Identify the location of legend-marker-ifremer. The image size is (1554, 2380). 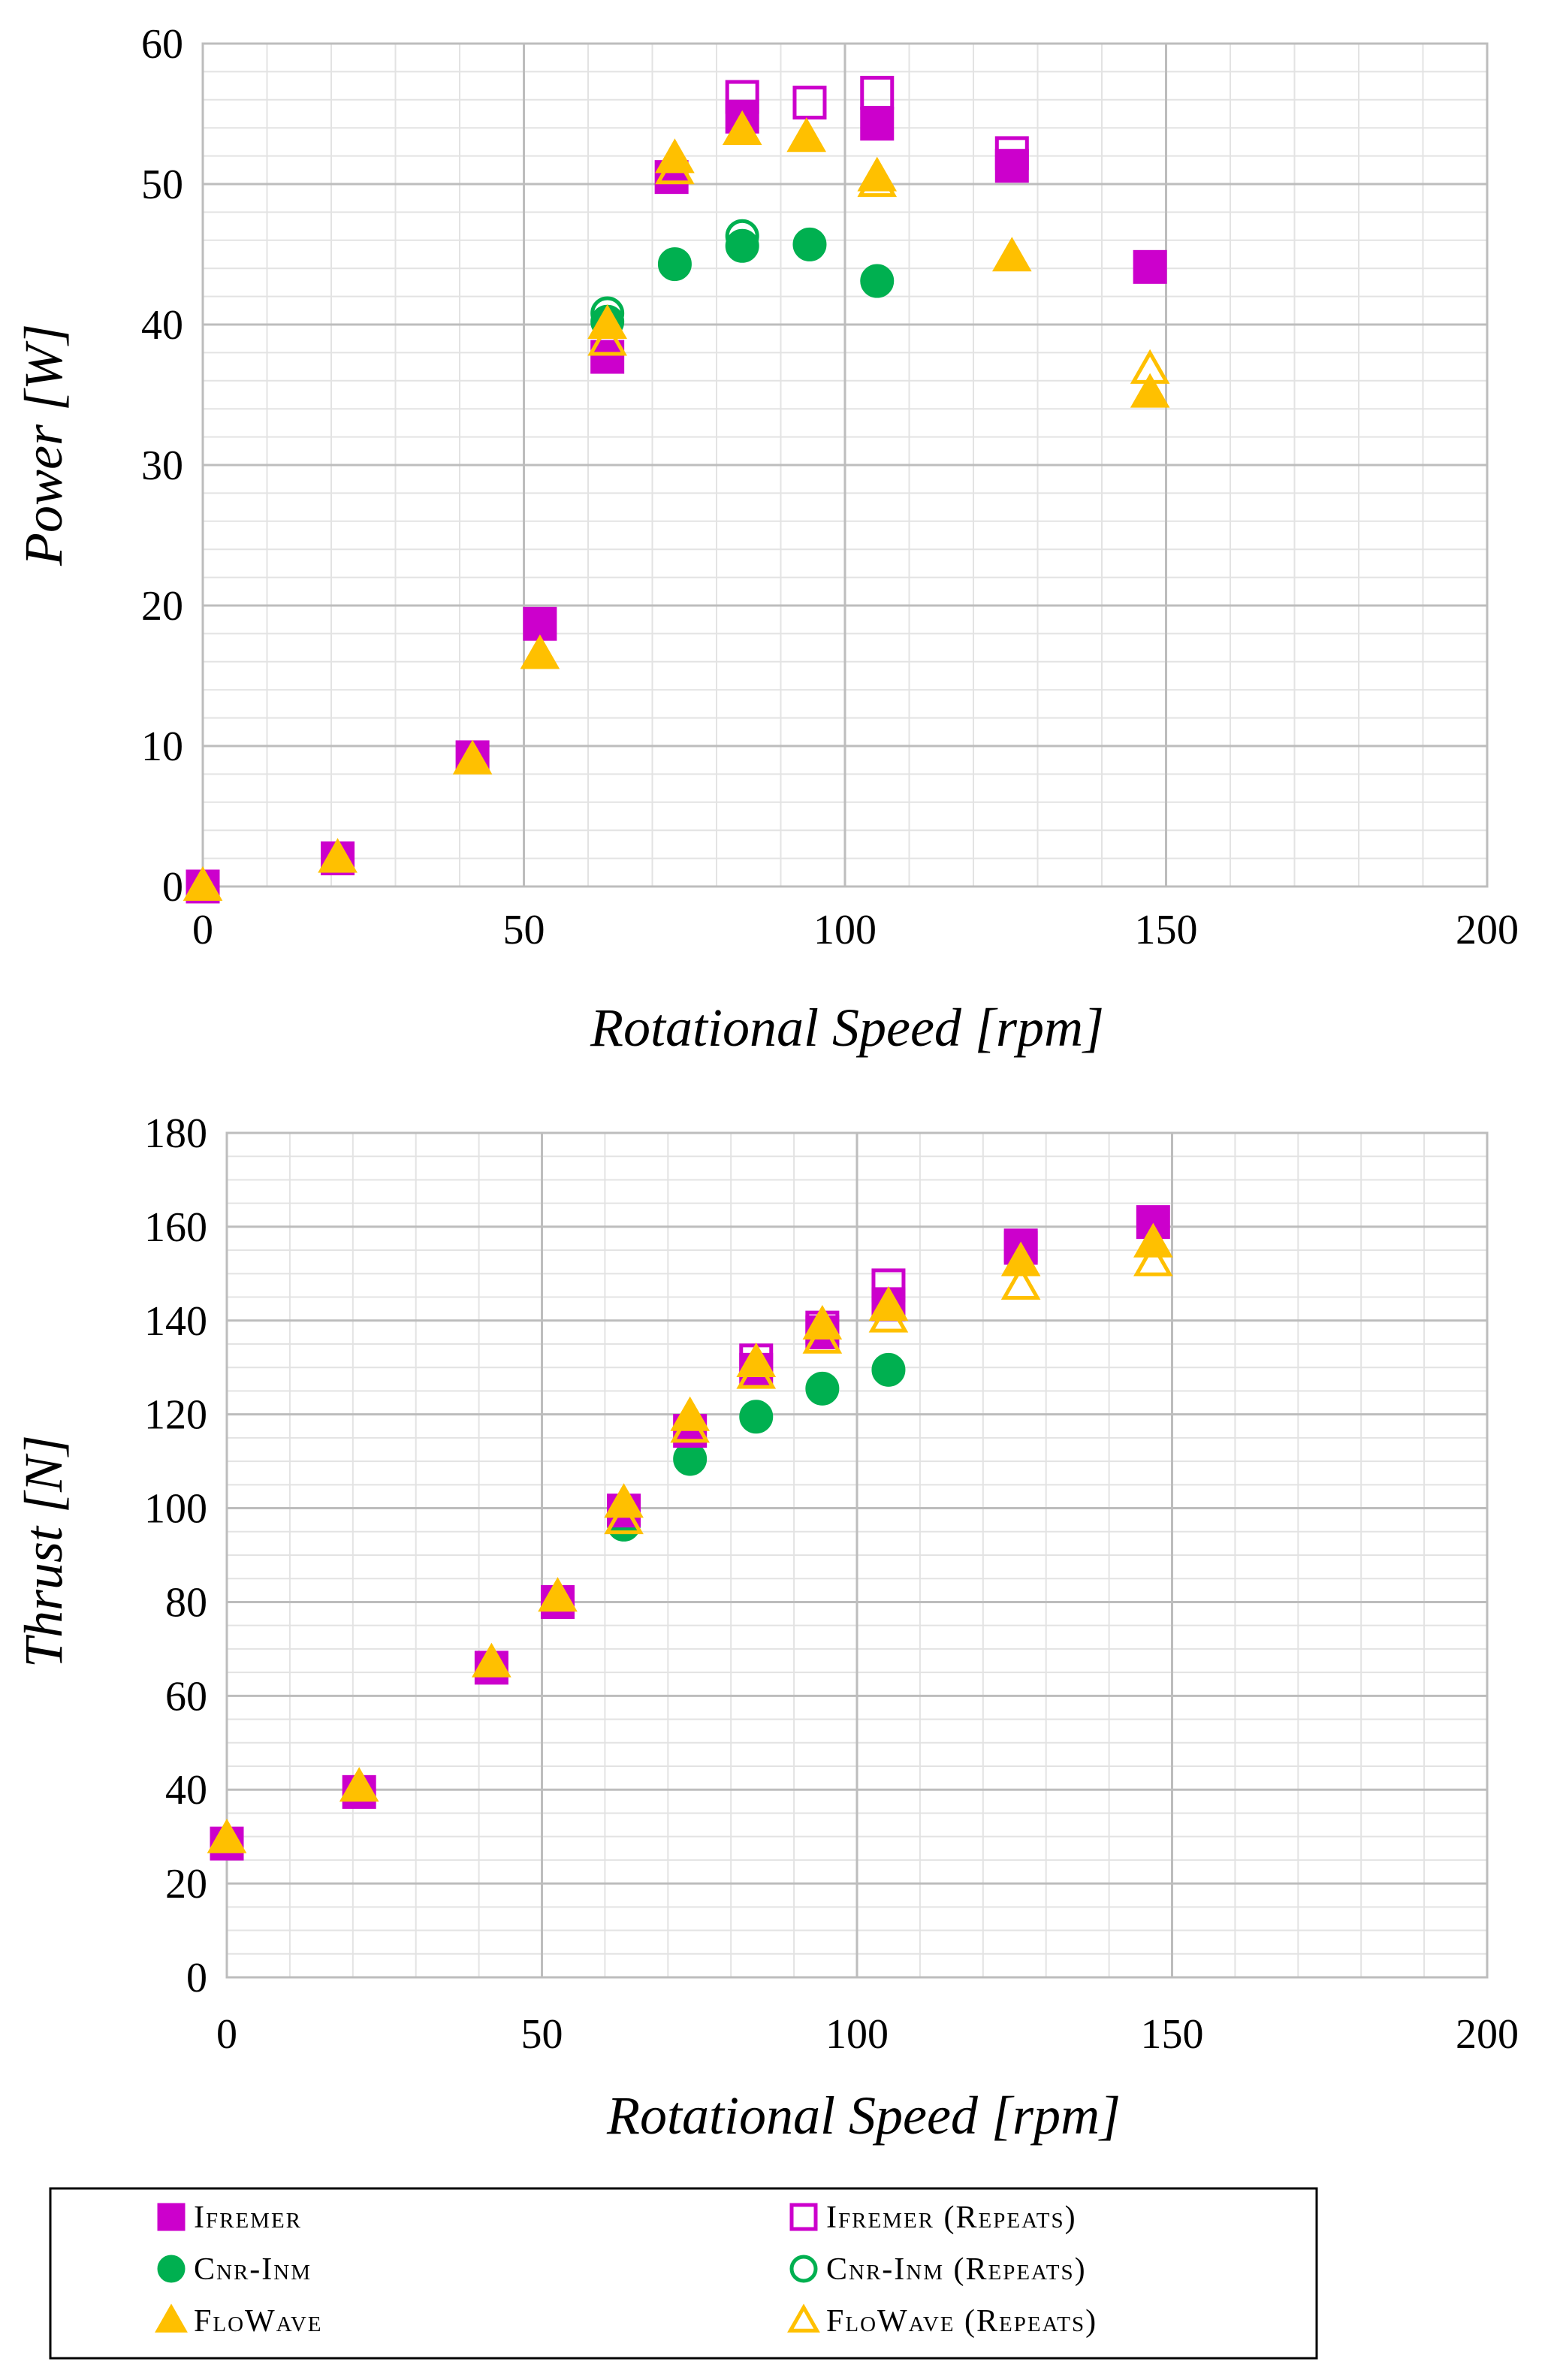
(171, 2217).